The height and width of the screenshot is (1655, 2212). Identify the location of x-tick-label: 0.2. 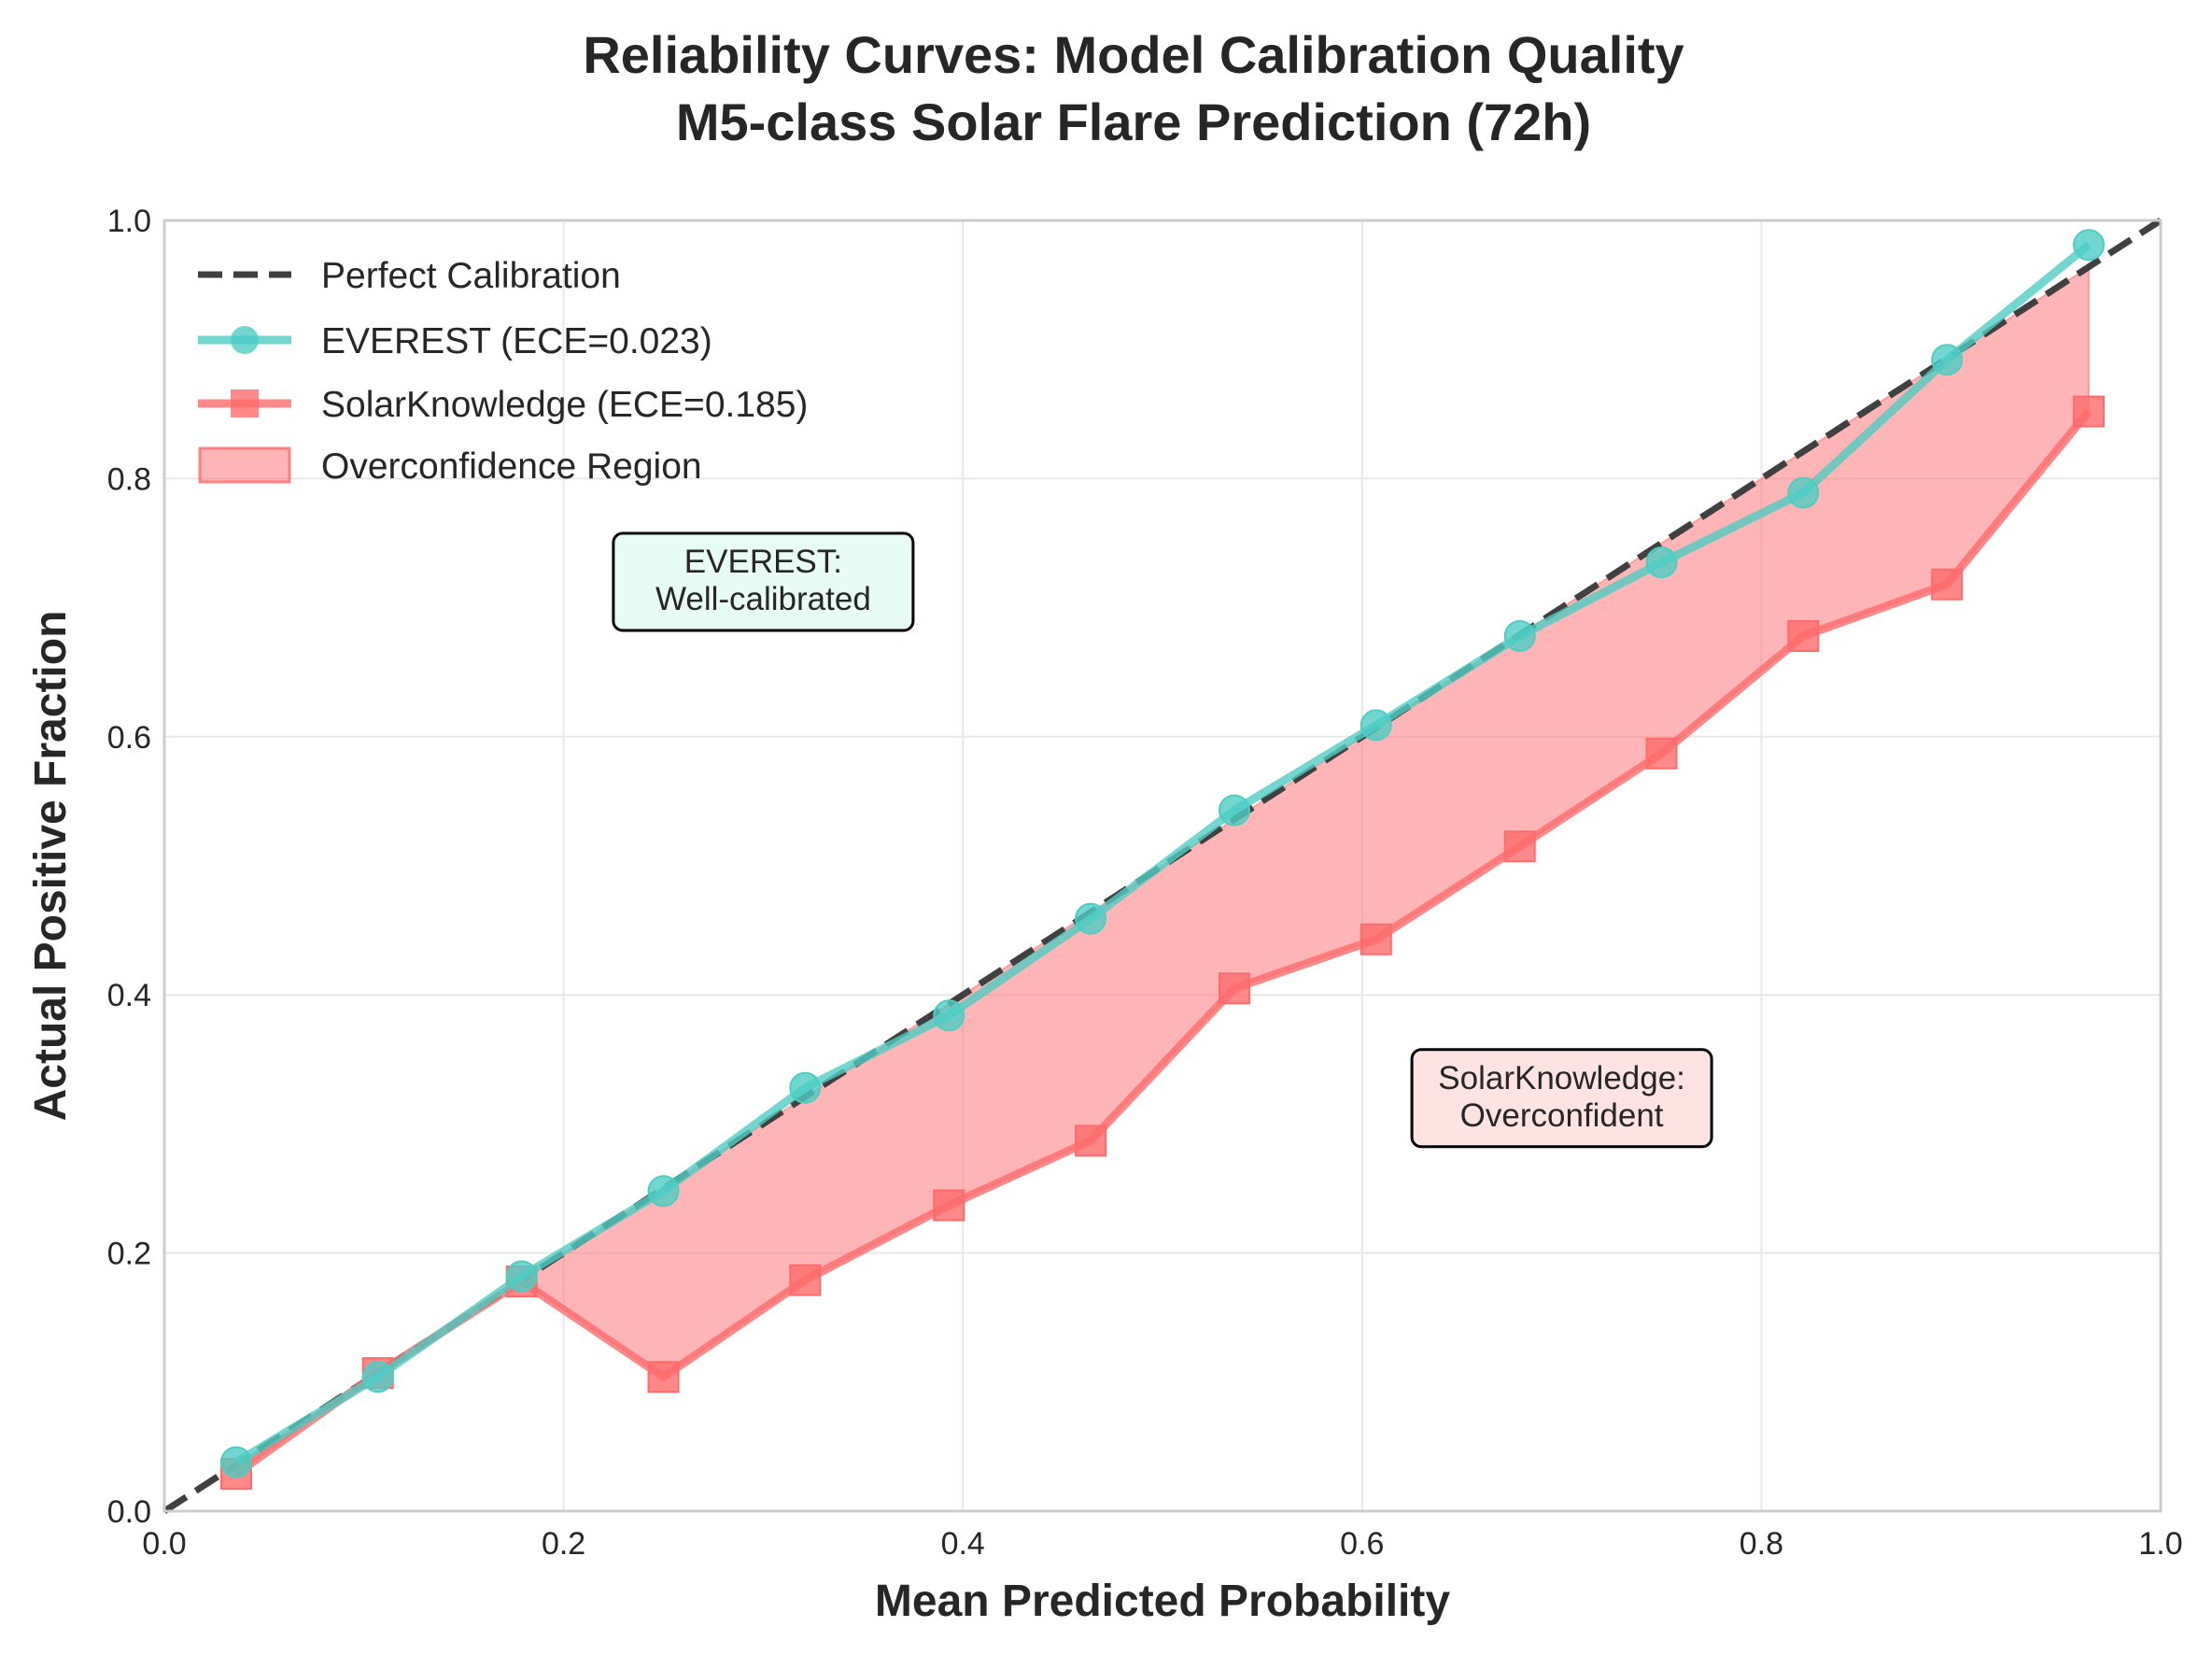
(563, 1544).